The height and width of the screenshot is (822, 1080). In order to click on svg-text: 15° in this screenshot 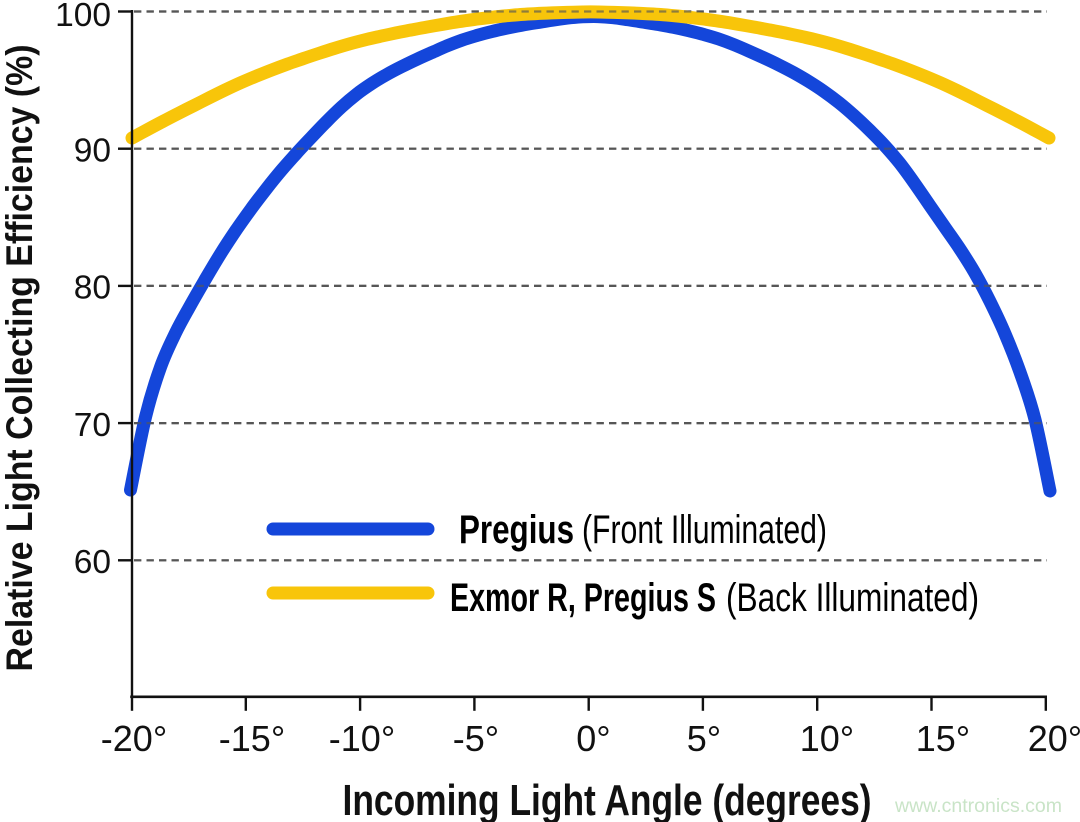, I will do `click(943, 738)`.